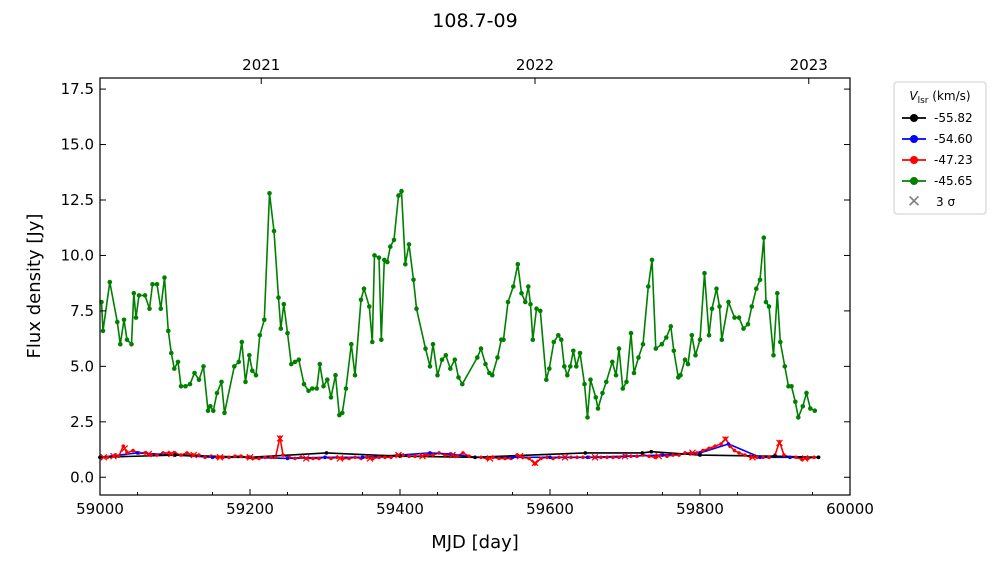 This screenshot has height=562, width=1000. I want to click on x-axis-label: MJD [day], so click(475, 542).